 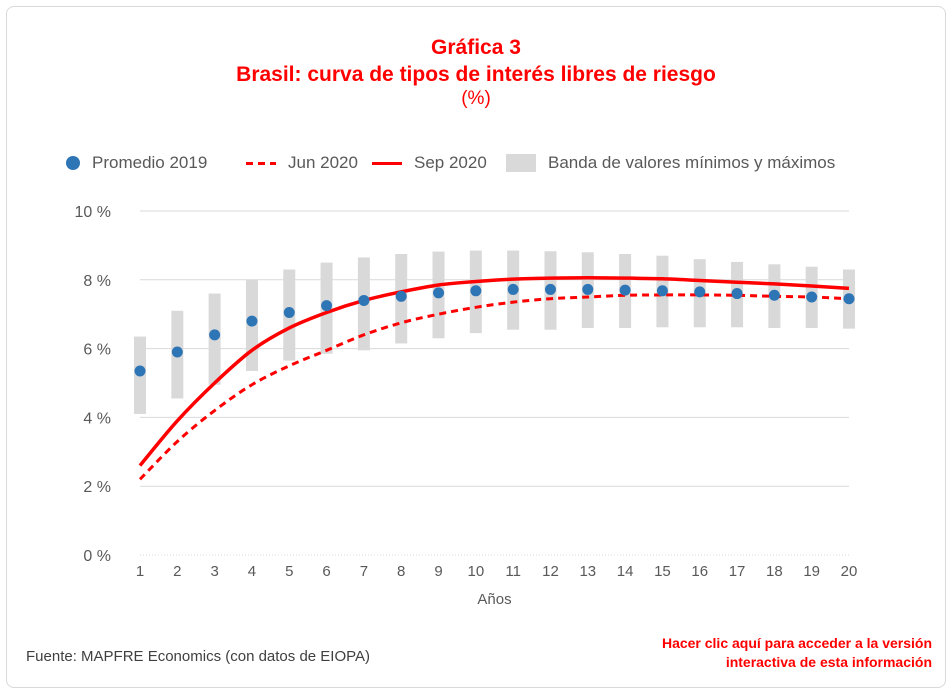 I want to click on x-tick-label: 15, so click(x=662, y=571).